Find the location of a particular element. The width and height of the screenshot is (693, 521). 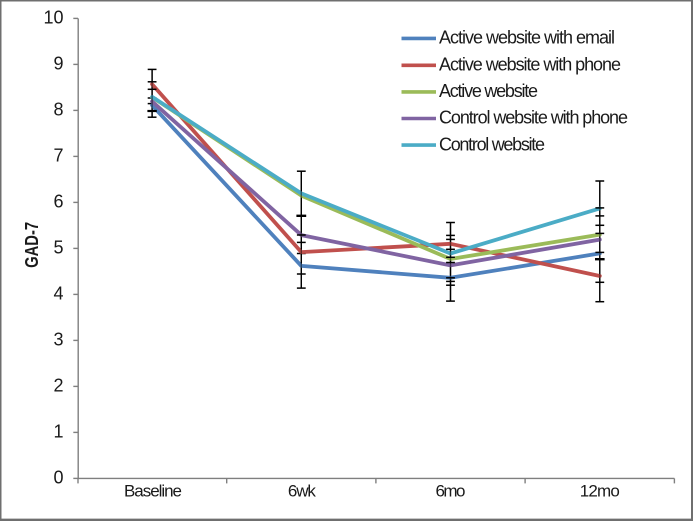

svg-text: Active website with phone is located at coordinates (530, 65).